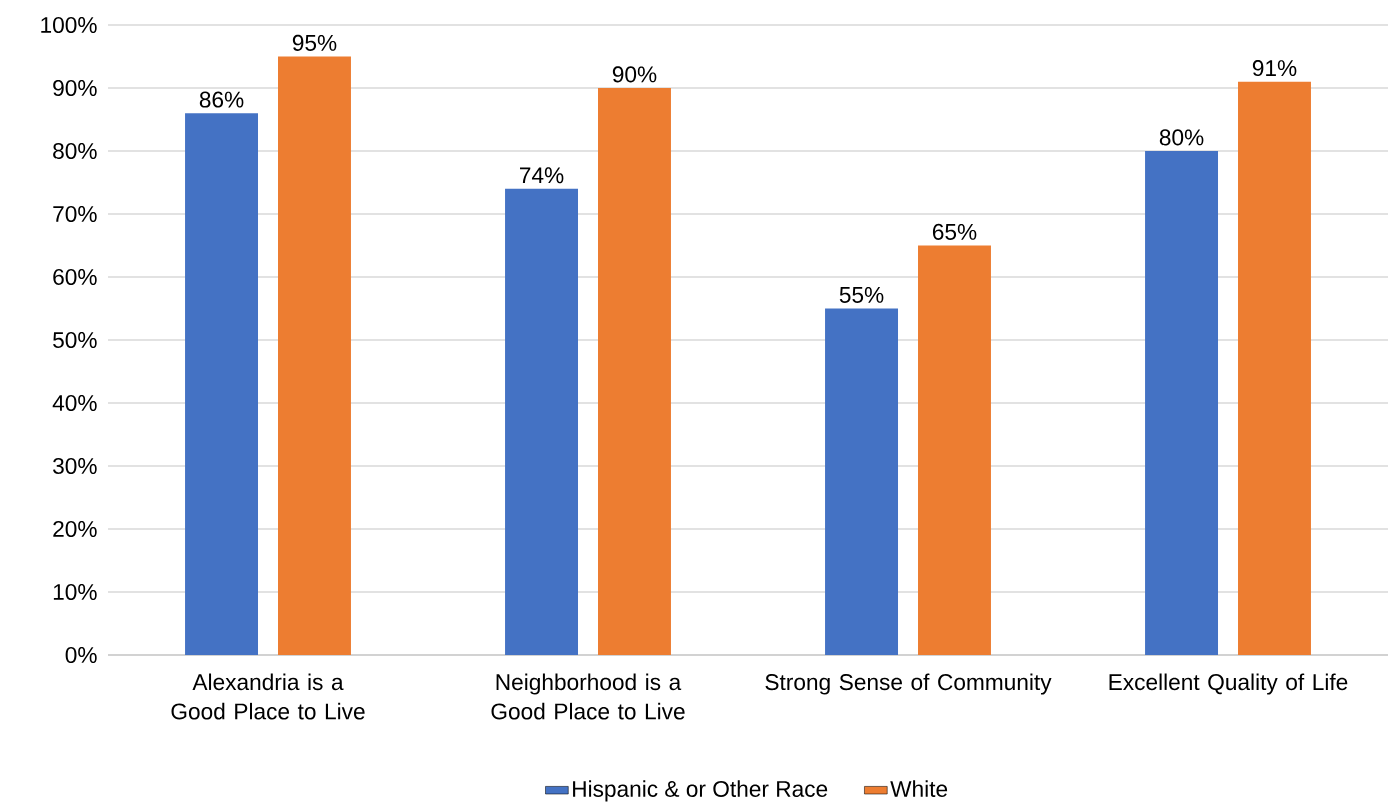  What do you see at coordinates (268, 696) in the screenshot?
I see `x-tick-label: Alexandria is a Good Place to Live` at bounding box center [268, 696].